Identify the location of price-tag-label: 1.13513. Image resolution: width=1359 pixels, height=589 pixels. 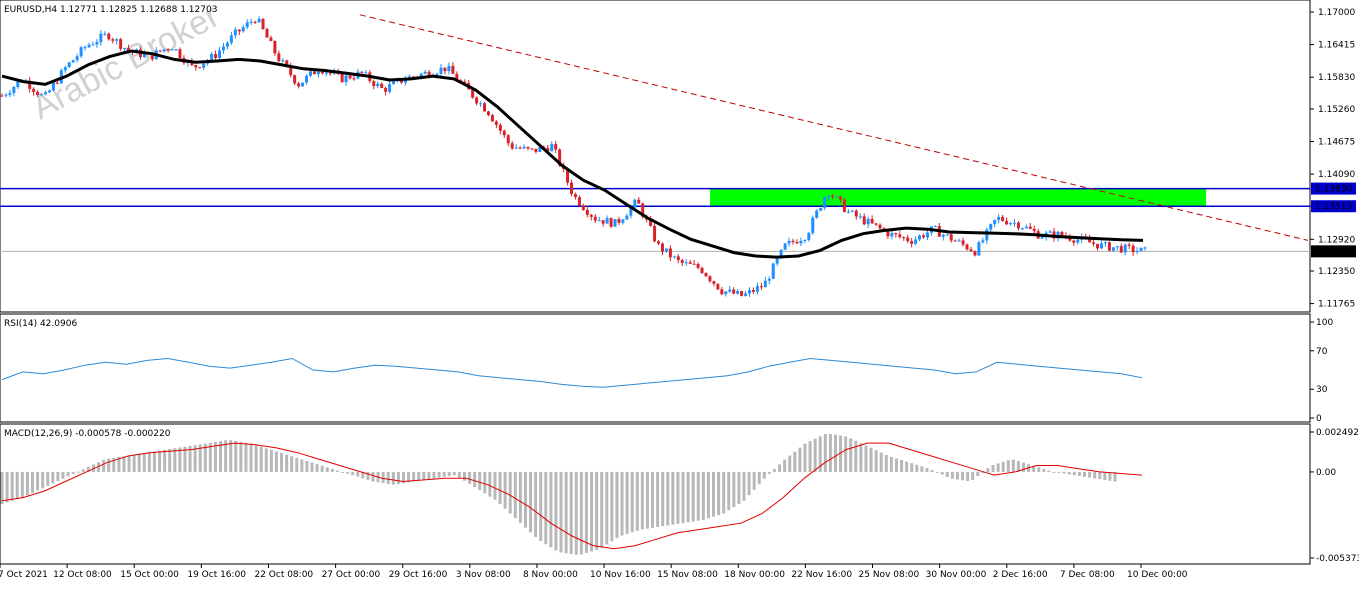
(1333, 207).